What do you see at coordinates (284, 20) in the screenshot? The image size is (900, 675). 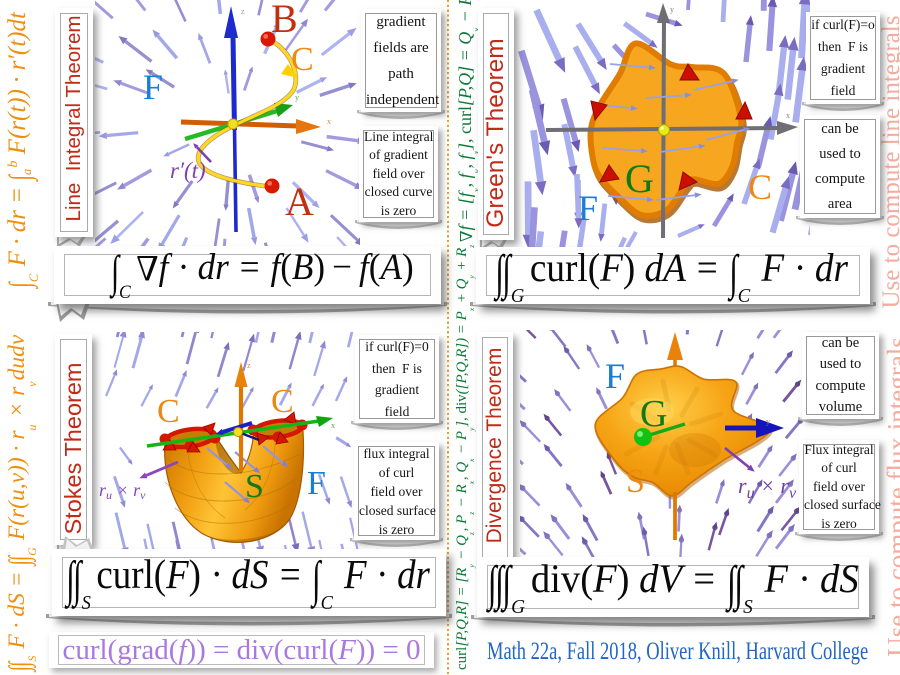 I see `svg-text: B` at bounding box center [284, 20].